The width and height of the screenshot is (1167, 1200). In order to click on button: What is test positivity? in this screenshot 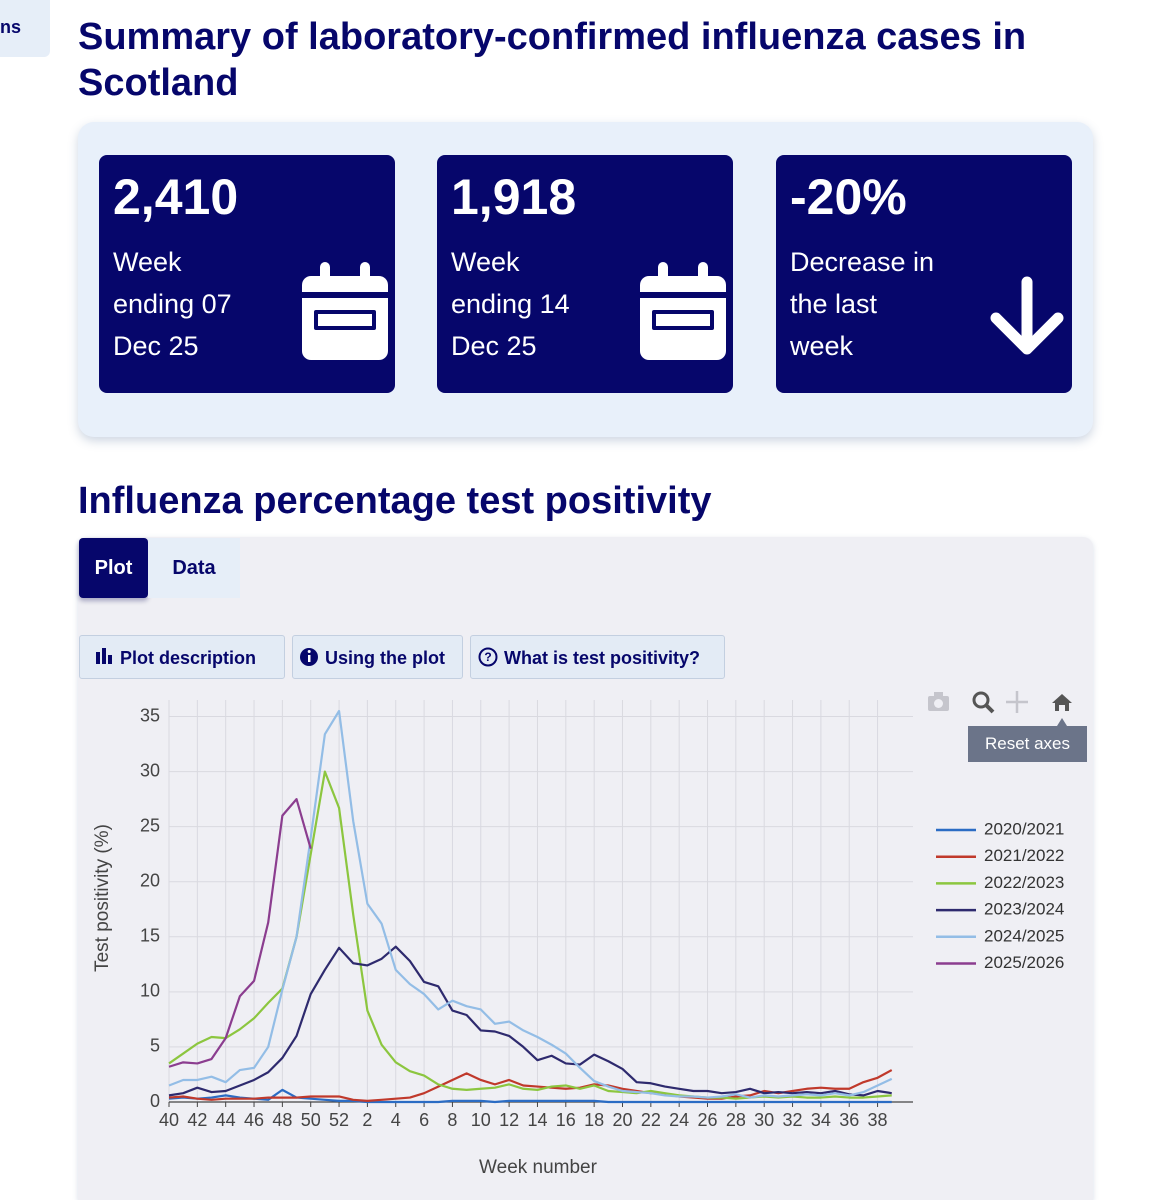, I will do `click(597, 657)`.